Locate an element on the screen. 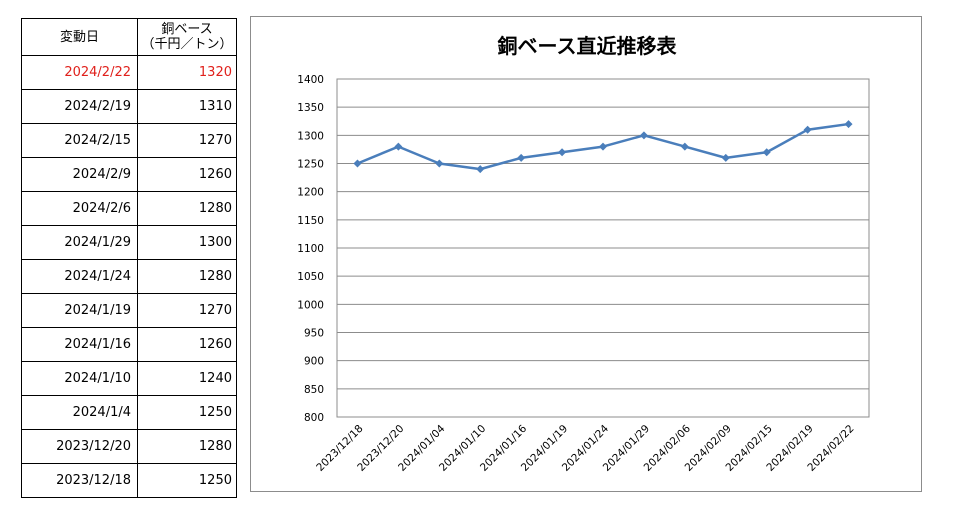  table-header-row: 変動日 銅ベース （千円／トン） is located at coordinates (129, 37).